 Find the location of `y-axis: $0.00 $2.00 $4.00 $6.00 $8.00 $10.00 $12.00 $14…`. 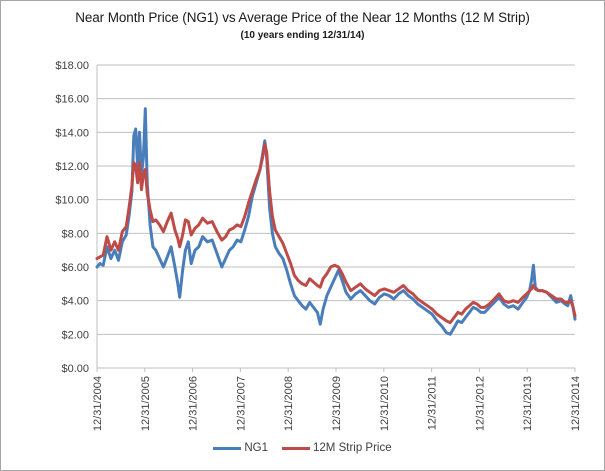

y-axis: $0.00 $2.00 $4.00 $6.00 $8.00 $10.00 $12.00 $14… is located at coordinates (76, 217).